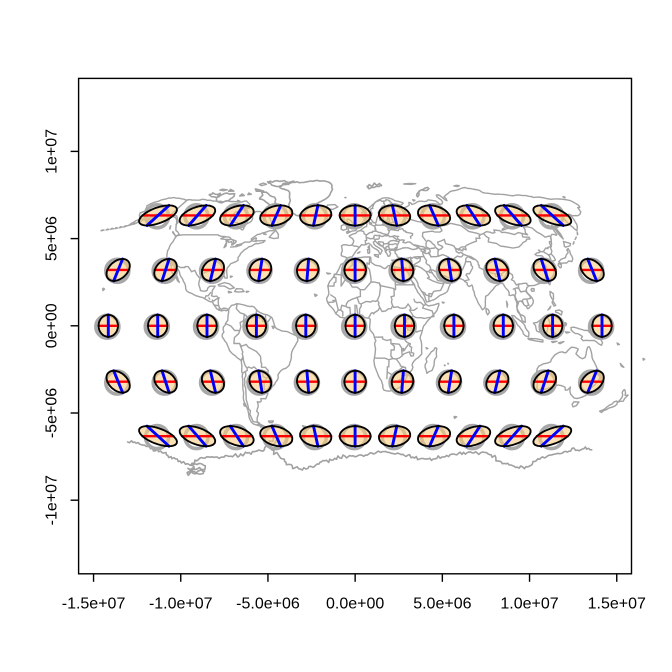  Describe the element at coordinates (442, 604) in the screenshot. I see `svg-text: 5.0e+06` at that location.